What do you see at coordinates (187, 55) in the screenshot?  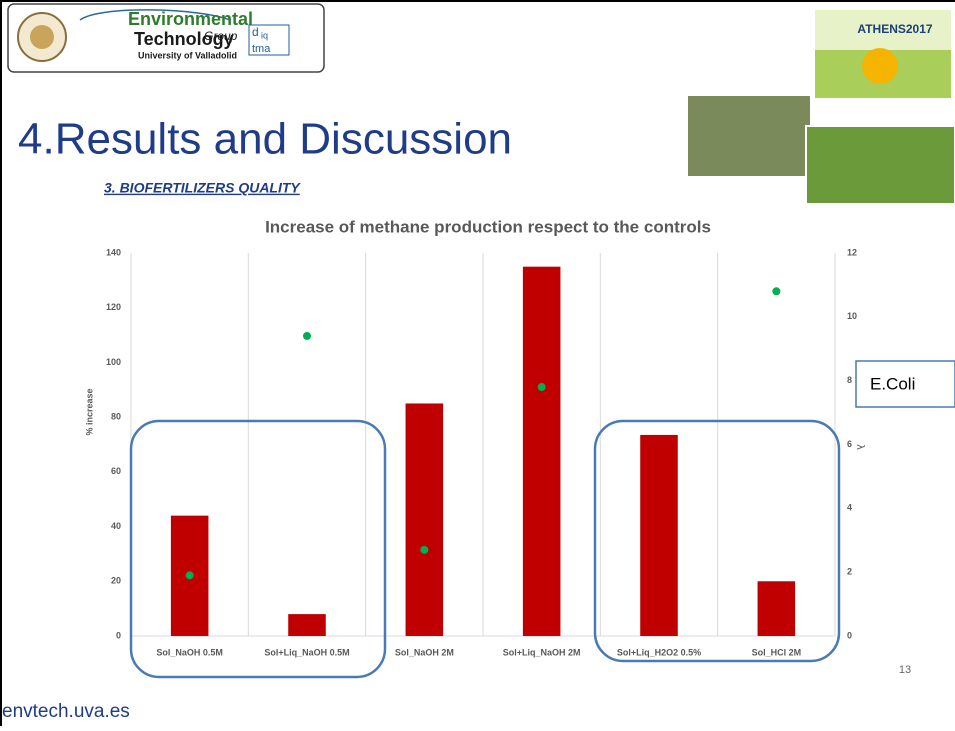 I see `logo-text: University of Valladolid` at bounding box center [187, 55].